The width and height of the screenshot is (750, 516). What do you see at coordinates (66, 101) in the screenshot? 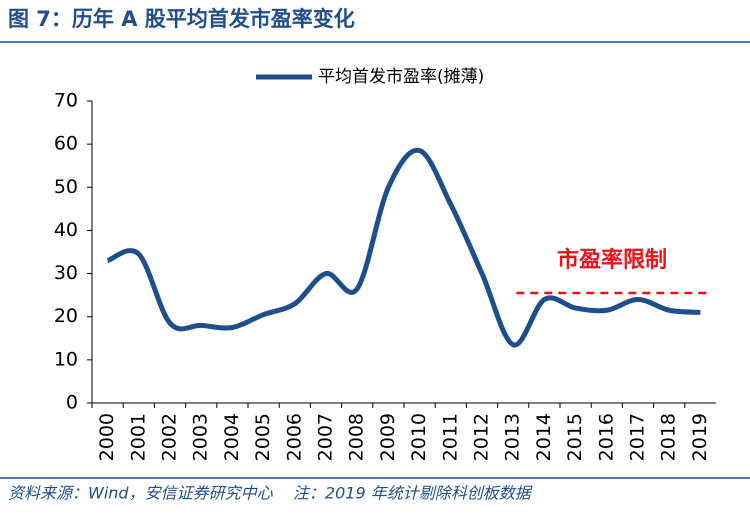
I see `y-tick-label: 70` at bounding box center [66, 101].